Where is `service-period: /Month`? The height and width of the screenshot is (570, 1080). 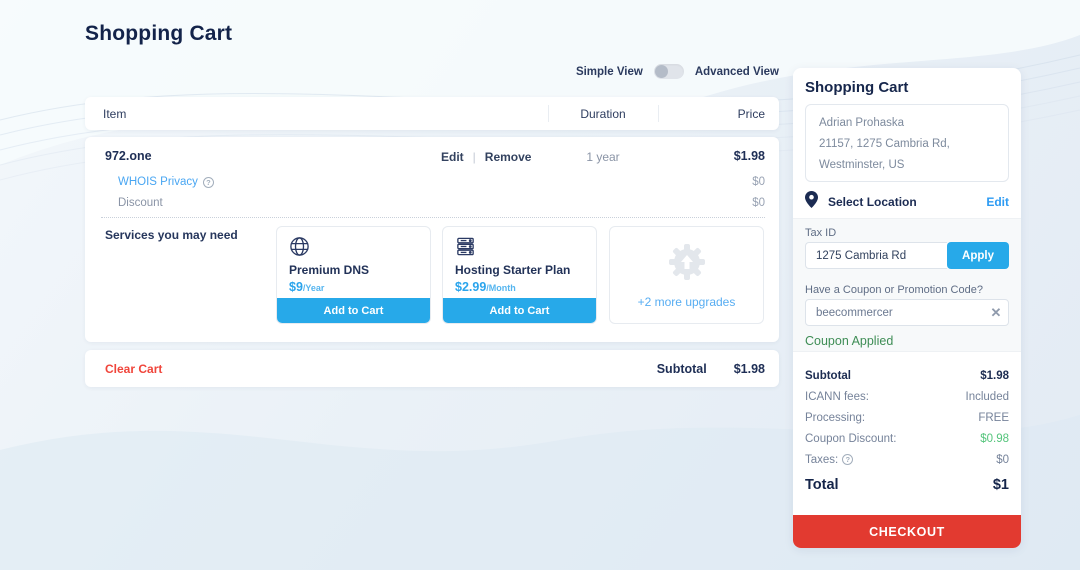 service-period: /Month is located at coordinates (501, 288).